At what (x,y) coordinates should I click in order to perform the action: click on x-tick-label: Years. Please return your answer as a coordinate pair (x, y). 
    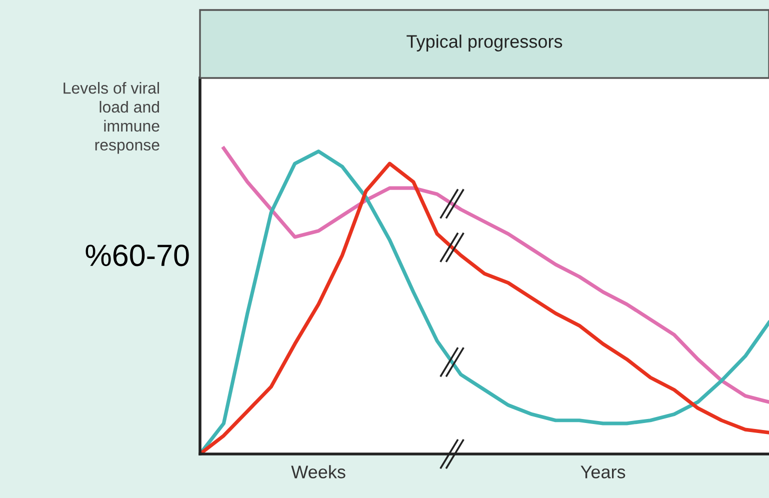
    Looking at the image, I should click on (603, 472).